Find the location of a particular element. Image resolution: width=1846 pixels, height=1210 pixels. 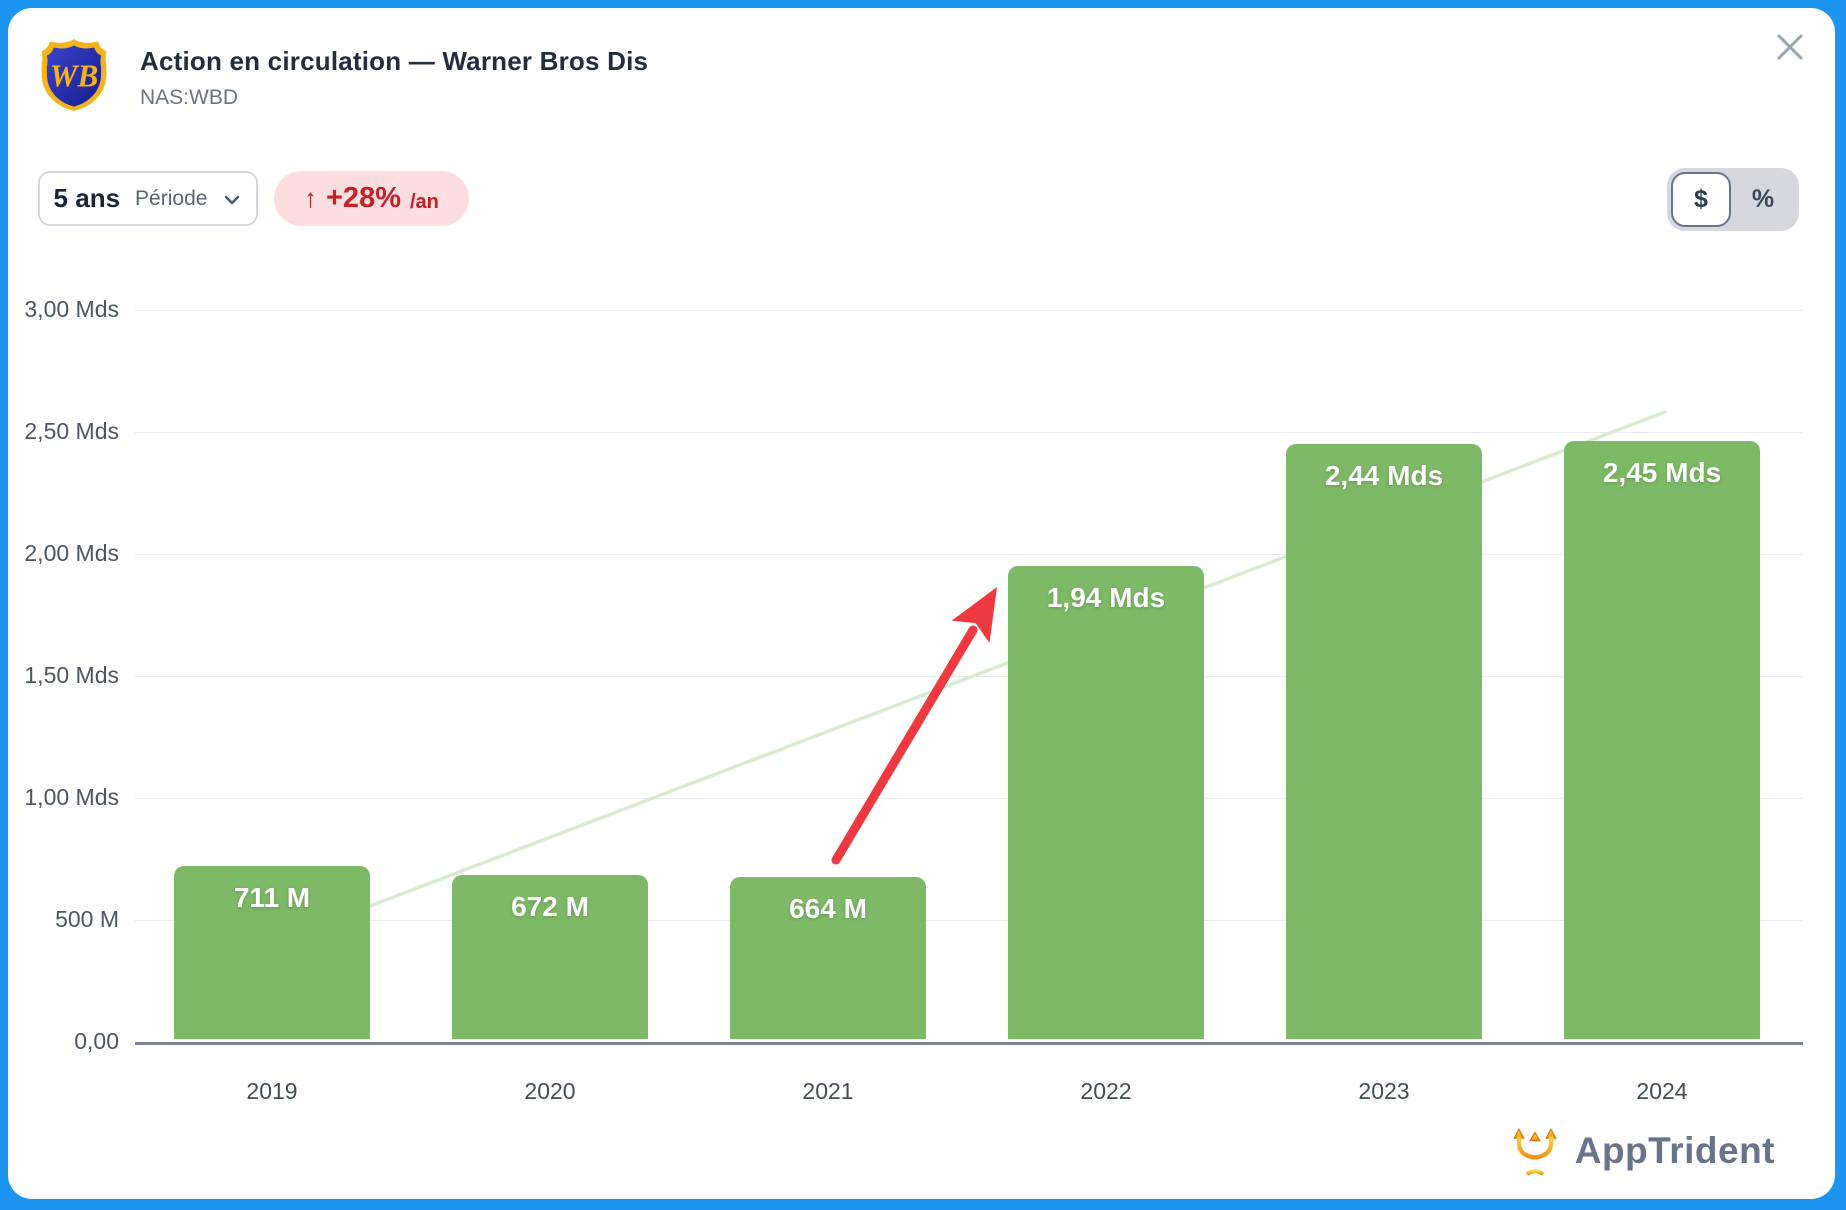

bar-value-label: 2,44 Mds is located at coordinates (1384, 475).